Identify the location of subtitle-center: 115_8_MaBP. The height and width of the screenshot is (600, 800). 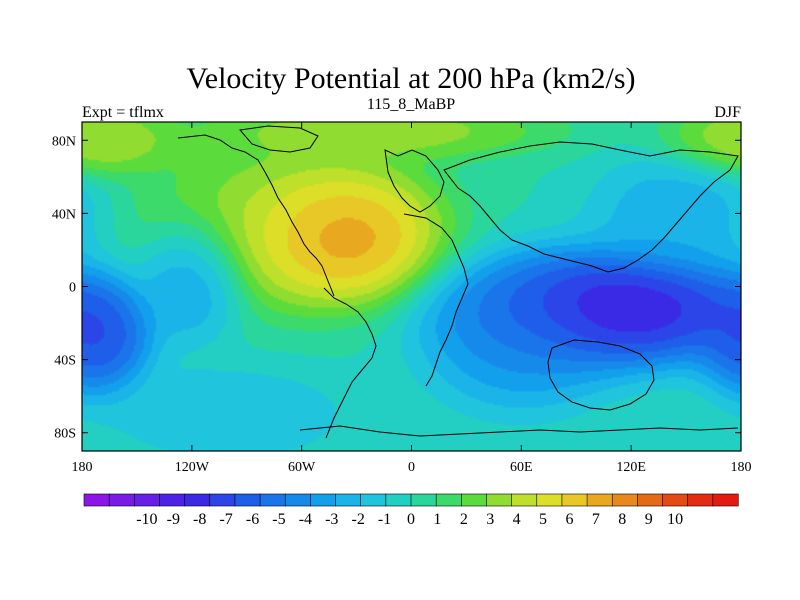
(411, 104).